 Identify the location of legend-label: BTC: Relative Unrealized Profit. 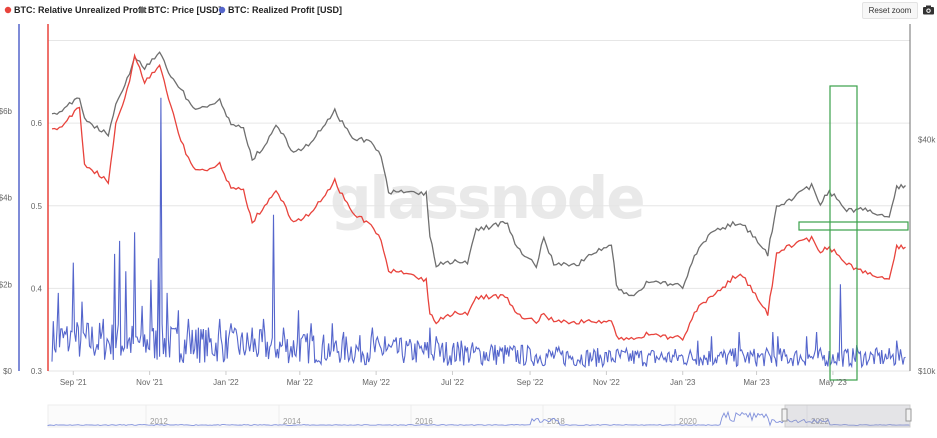
(80, 10).